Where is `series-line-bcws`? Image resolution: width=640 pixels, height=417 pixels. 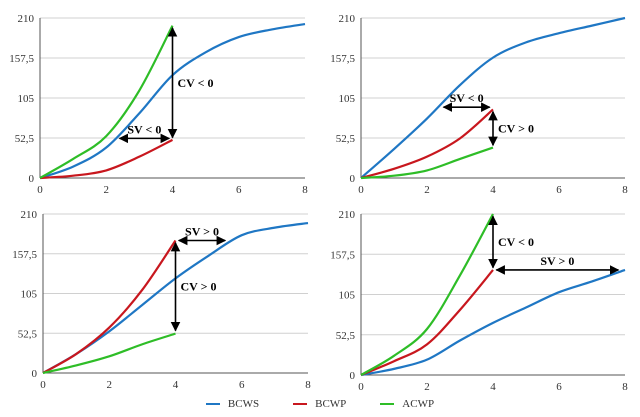 series-line-bcws is located at coordinates (493, 322).